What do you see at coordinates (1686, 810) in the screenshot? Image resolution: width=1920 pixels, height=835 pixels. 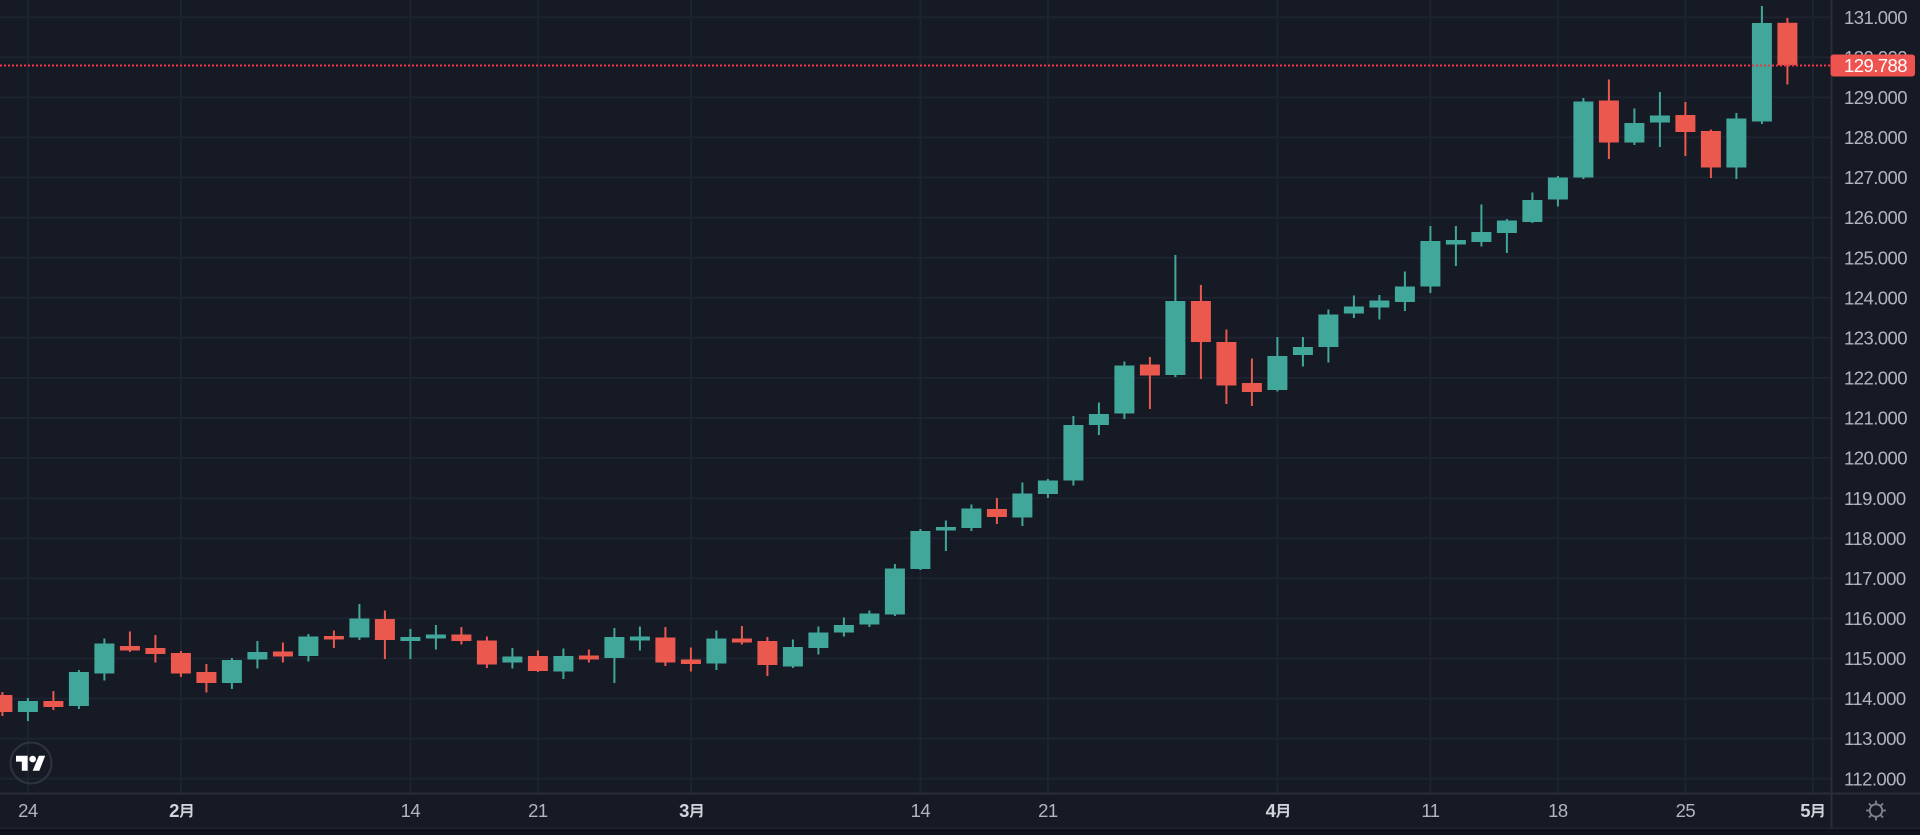 I see `svg-text: 25` at bounding box center [1686, 810].